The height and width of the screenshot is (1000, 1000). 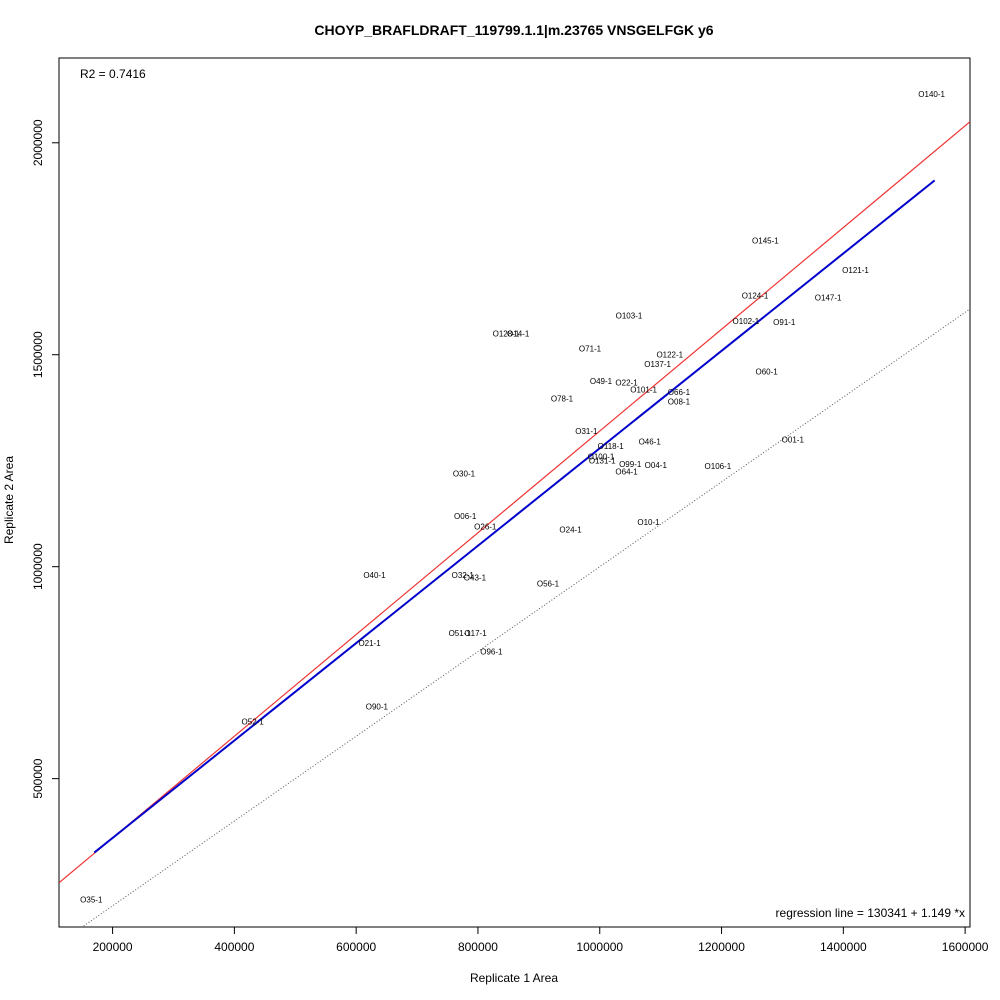 What do you see at coordinates (460, 633) in the screenshot?
I see `point-label: O51-1` at bounding box center [460, 633].